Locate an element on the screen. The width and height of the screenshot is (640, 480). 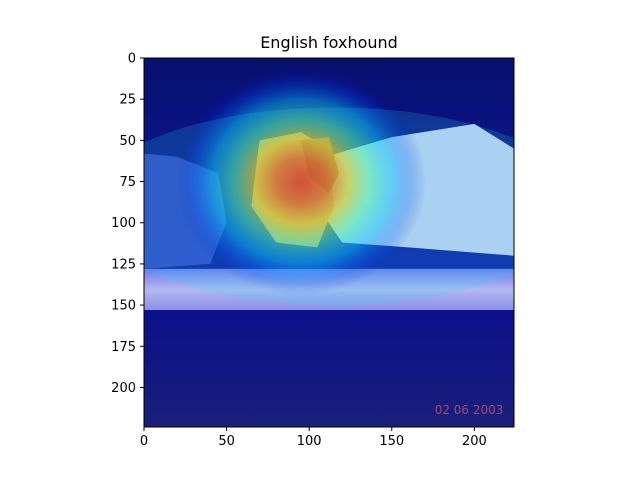
y-tick-label: 200 is located at coordinates (123, 388).